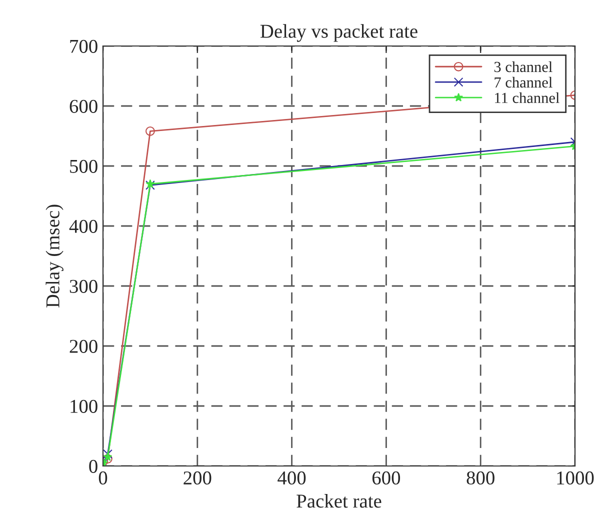  What do you see at coordinates (198, 478) in the screenshot?
I see `x-tick-label: 200` at bounding box center [198, 478].